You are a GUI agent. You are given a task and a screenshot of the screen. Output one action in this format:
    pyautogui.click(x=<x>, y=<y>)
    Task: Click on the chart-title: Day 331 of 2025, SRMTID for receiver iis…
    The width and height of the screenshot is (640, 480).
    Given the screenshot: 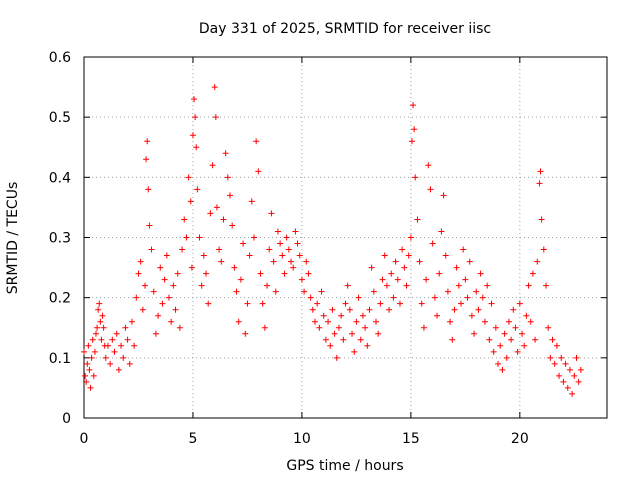 What is the action you would take?
    pyautogui.click(x=345, y=29)
    